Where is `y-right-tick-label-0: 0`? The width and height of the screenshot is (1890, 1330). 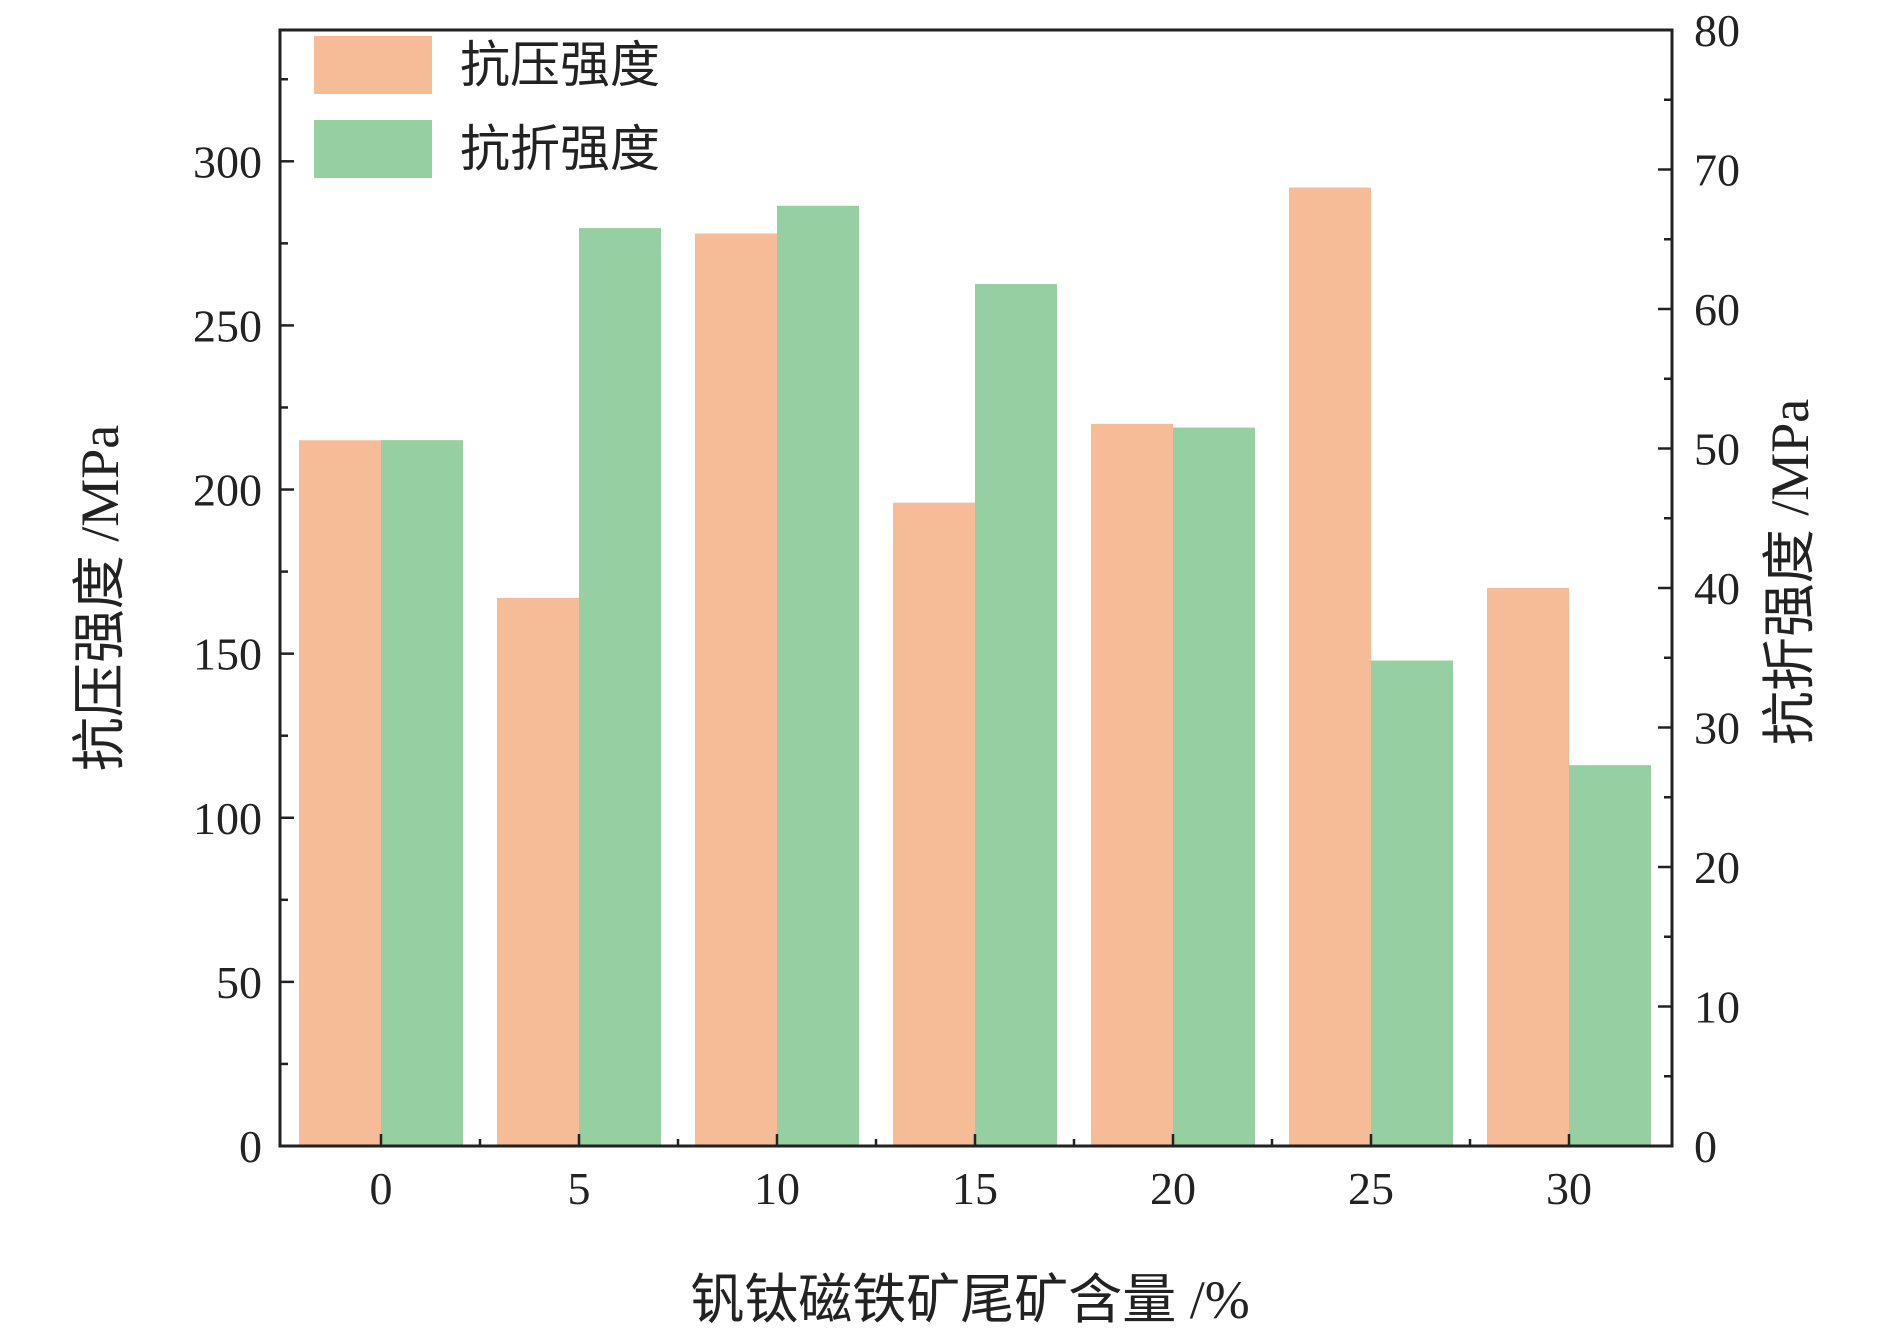 y-right-tick-label-0: 0 is located at coordinates (1705, 1146).